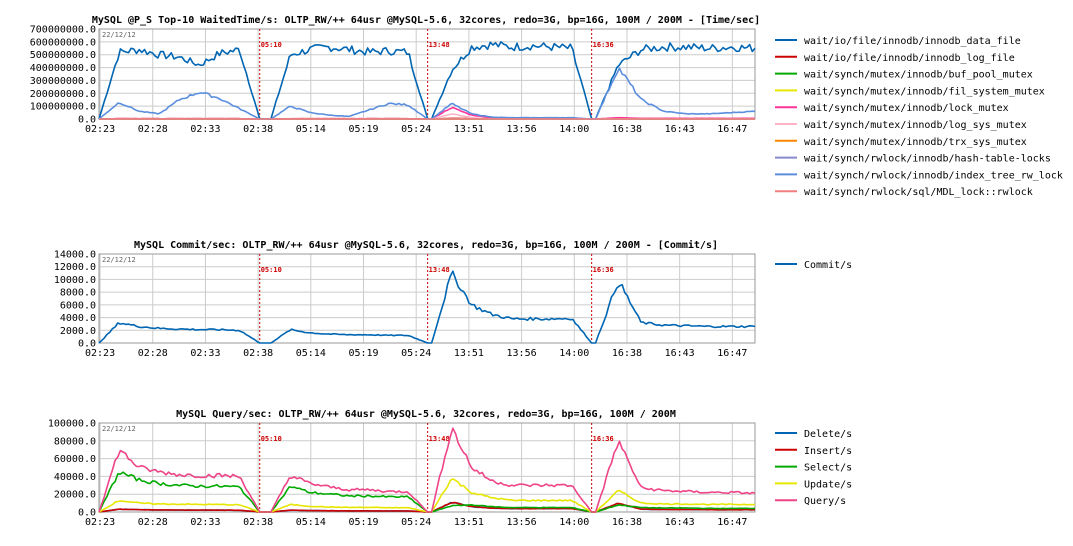 This screenshot has width=1073, height=546. What do you see at coordinates (78, 305) in the screenshot?
I see `y-tick-label: 6000.0` at bounding box center [78, 305].